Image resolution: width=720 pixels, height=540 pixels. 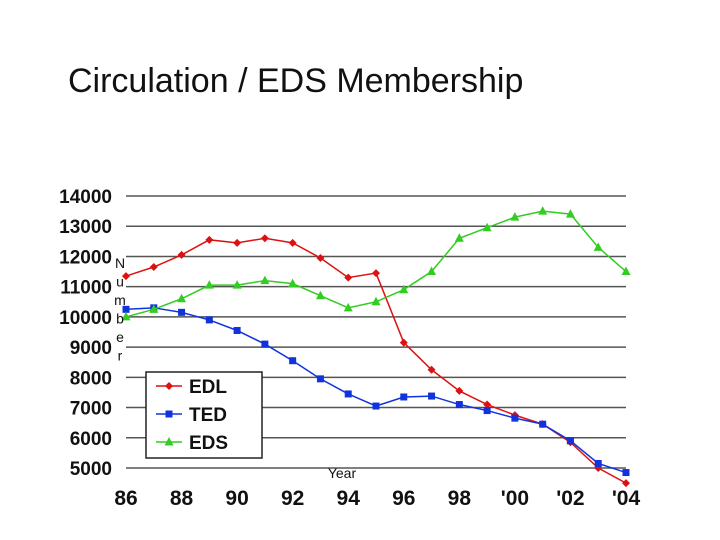 What do you see at coordinates (125, 498) in the screenshot?
I see `x-tick-label: 86` at bounding box center [125, 498].